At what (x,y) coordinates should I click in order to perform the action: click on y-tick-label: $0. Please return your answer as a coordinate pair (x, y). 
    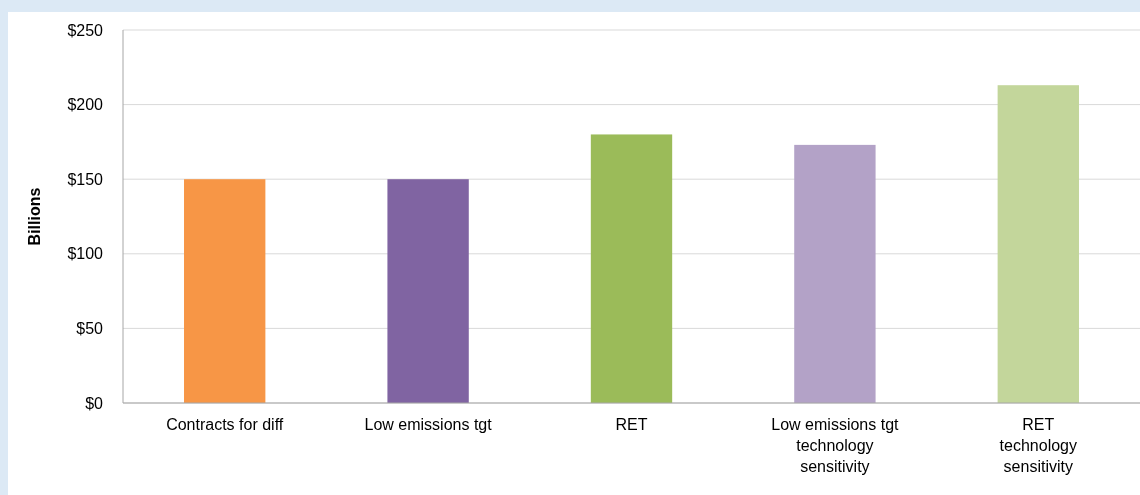
    Looking at the image, I should click on (94, 403).